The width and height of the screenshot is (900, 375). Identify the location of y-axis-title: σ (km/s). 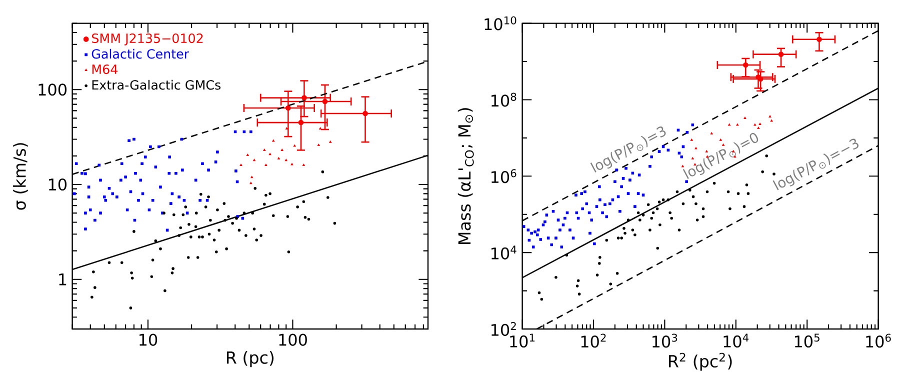
(20, 176).